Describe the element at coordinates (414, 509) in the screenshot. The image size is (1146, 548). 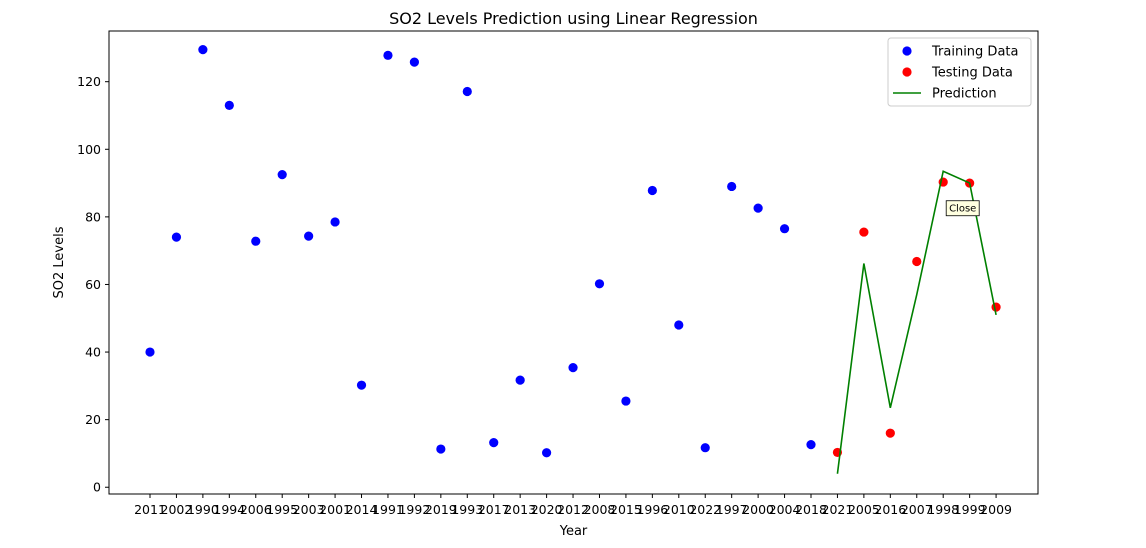
I see `x-tick-label: 1992` at that location.